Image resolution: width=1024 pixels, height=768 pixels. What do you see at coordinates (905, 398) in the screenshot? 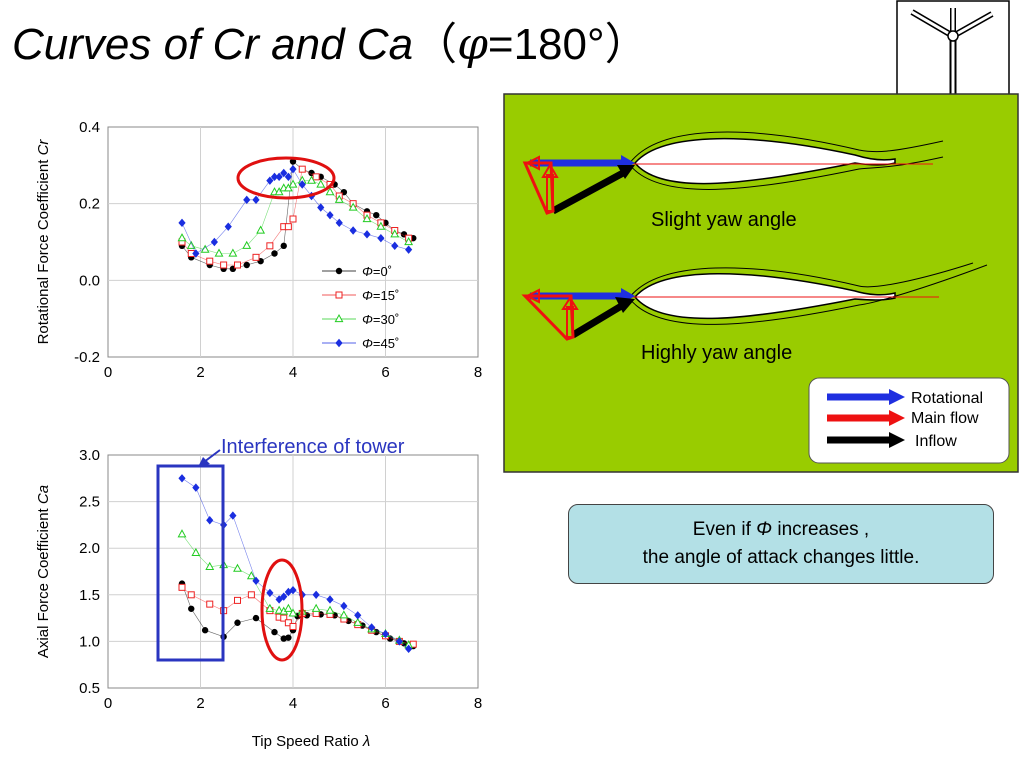
I see `legend-rotational: Rotational` at bounding box center [905, 398].